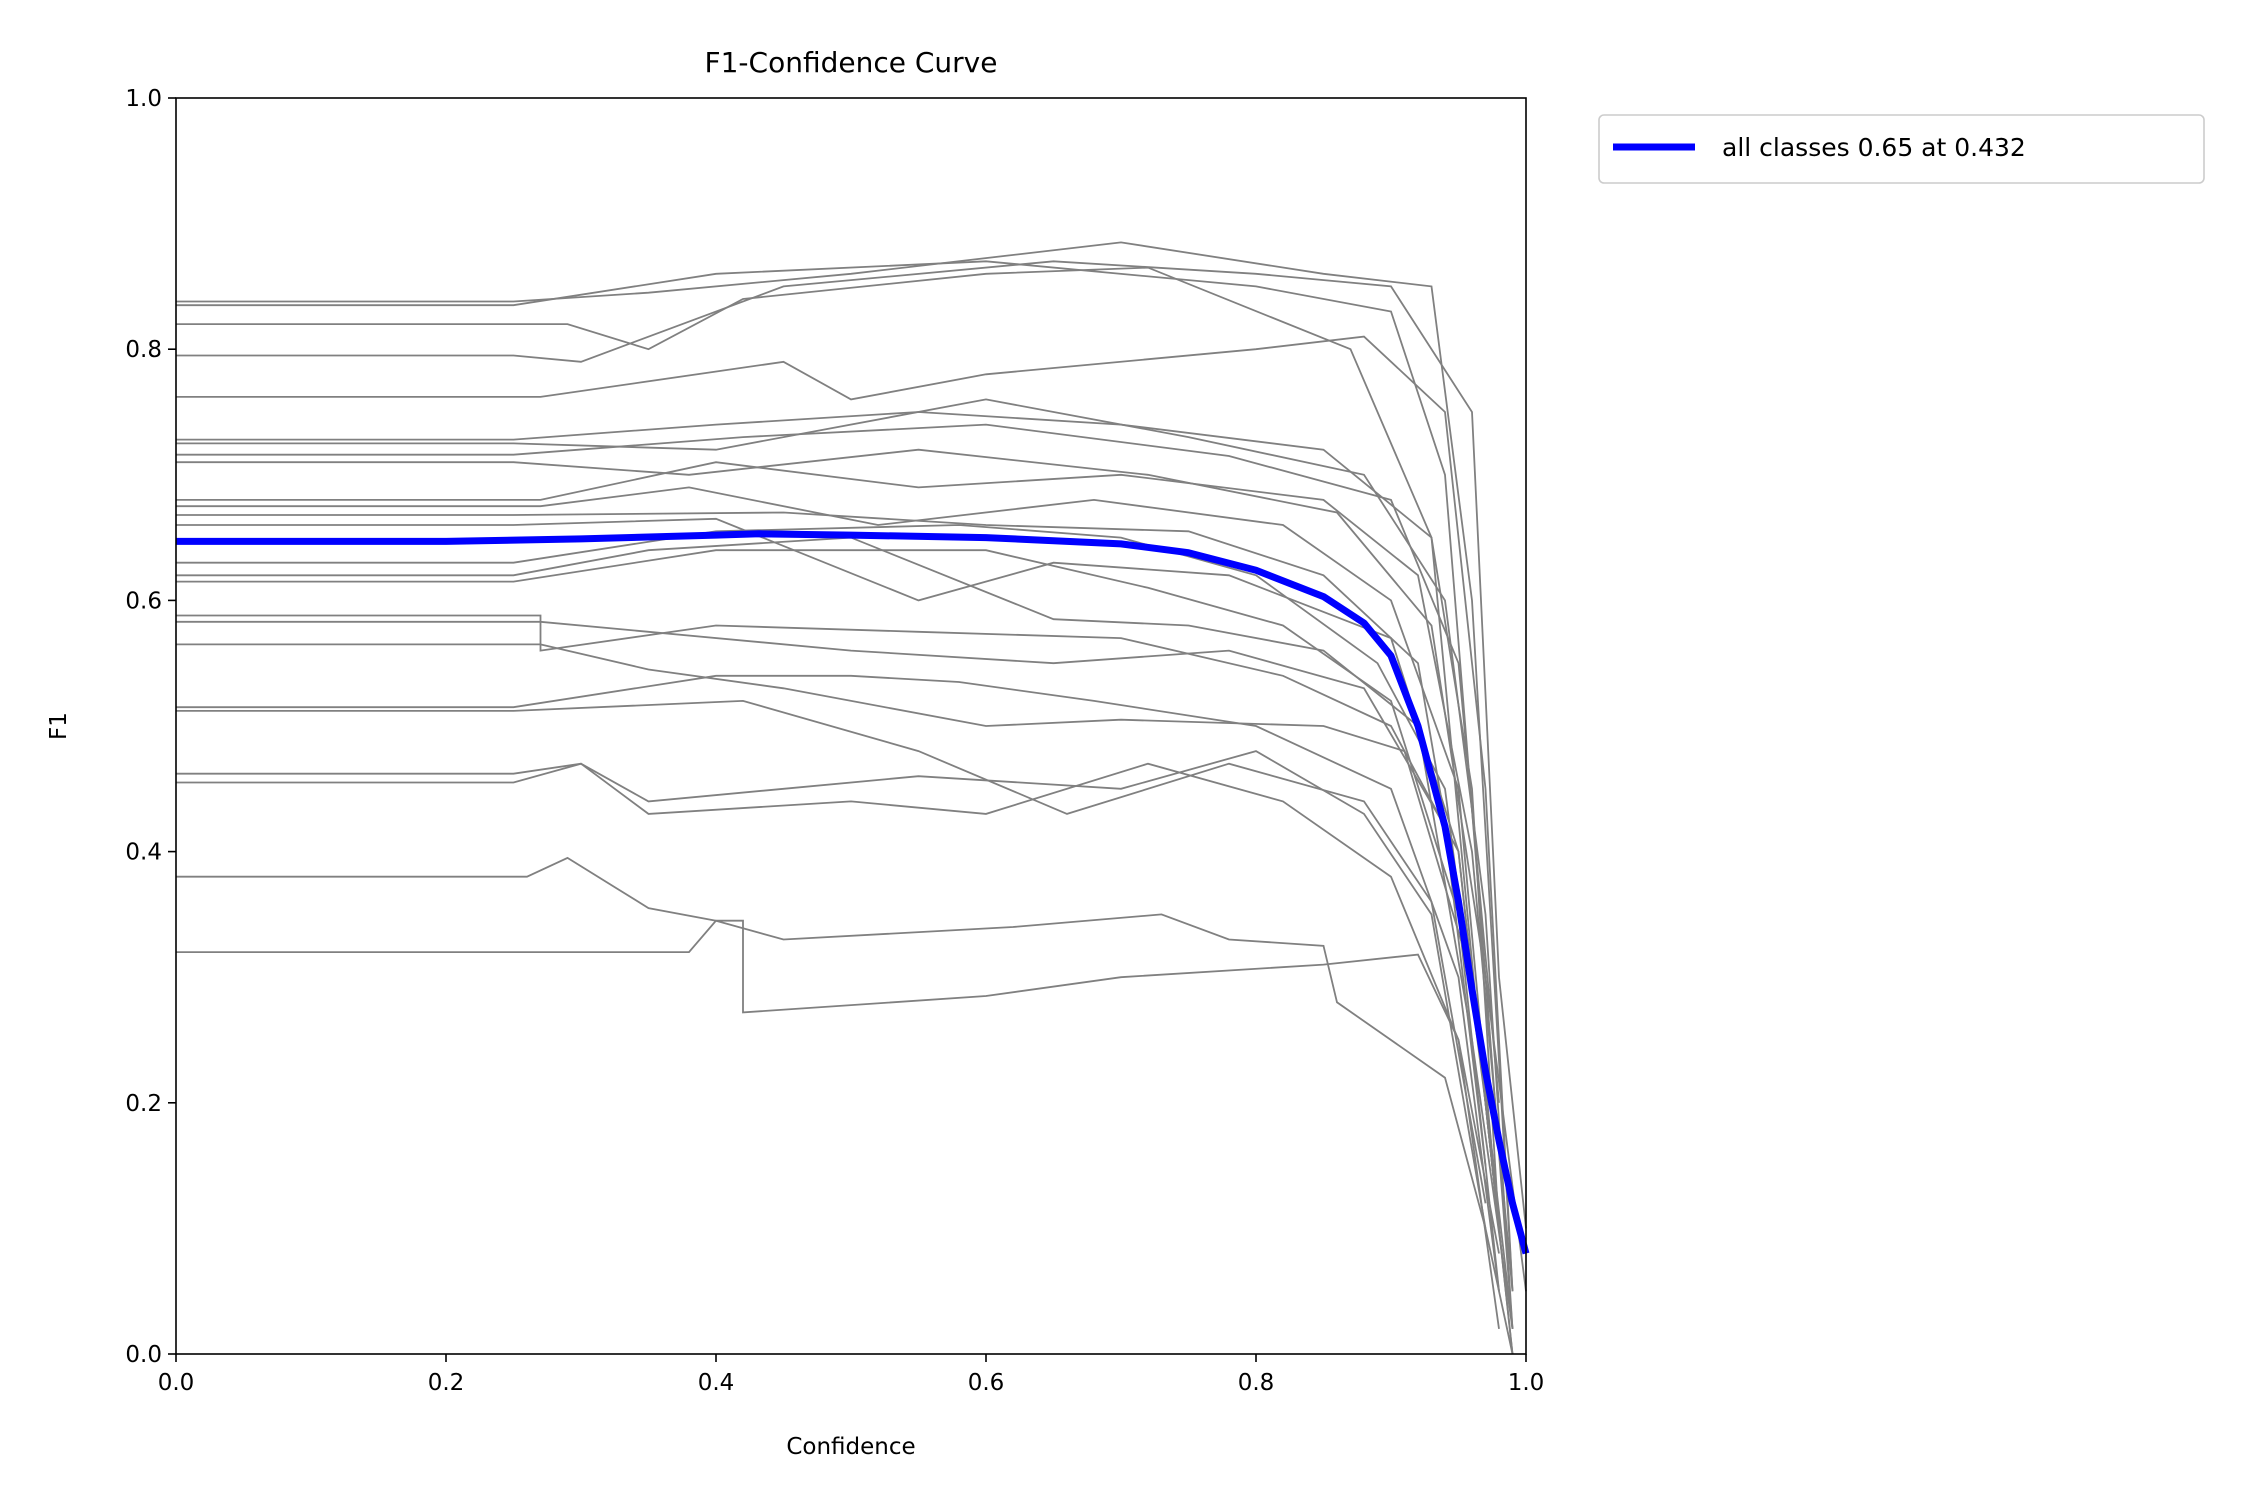  What do you see at coordinates (176, 1383) in the screenshot?
I see `x-tick-label: 0.0` at bounding box center [176, 1383].